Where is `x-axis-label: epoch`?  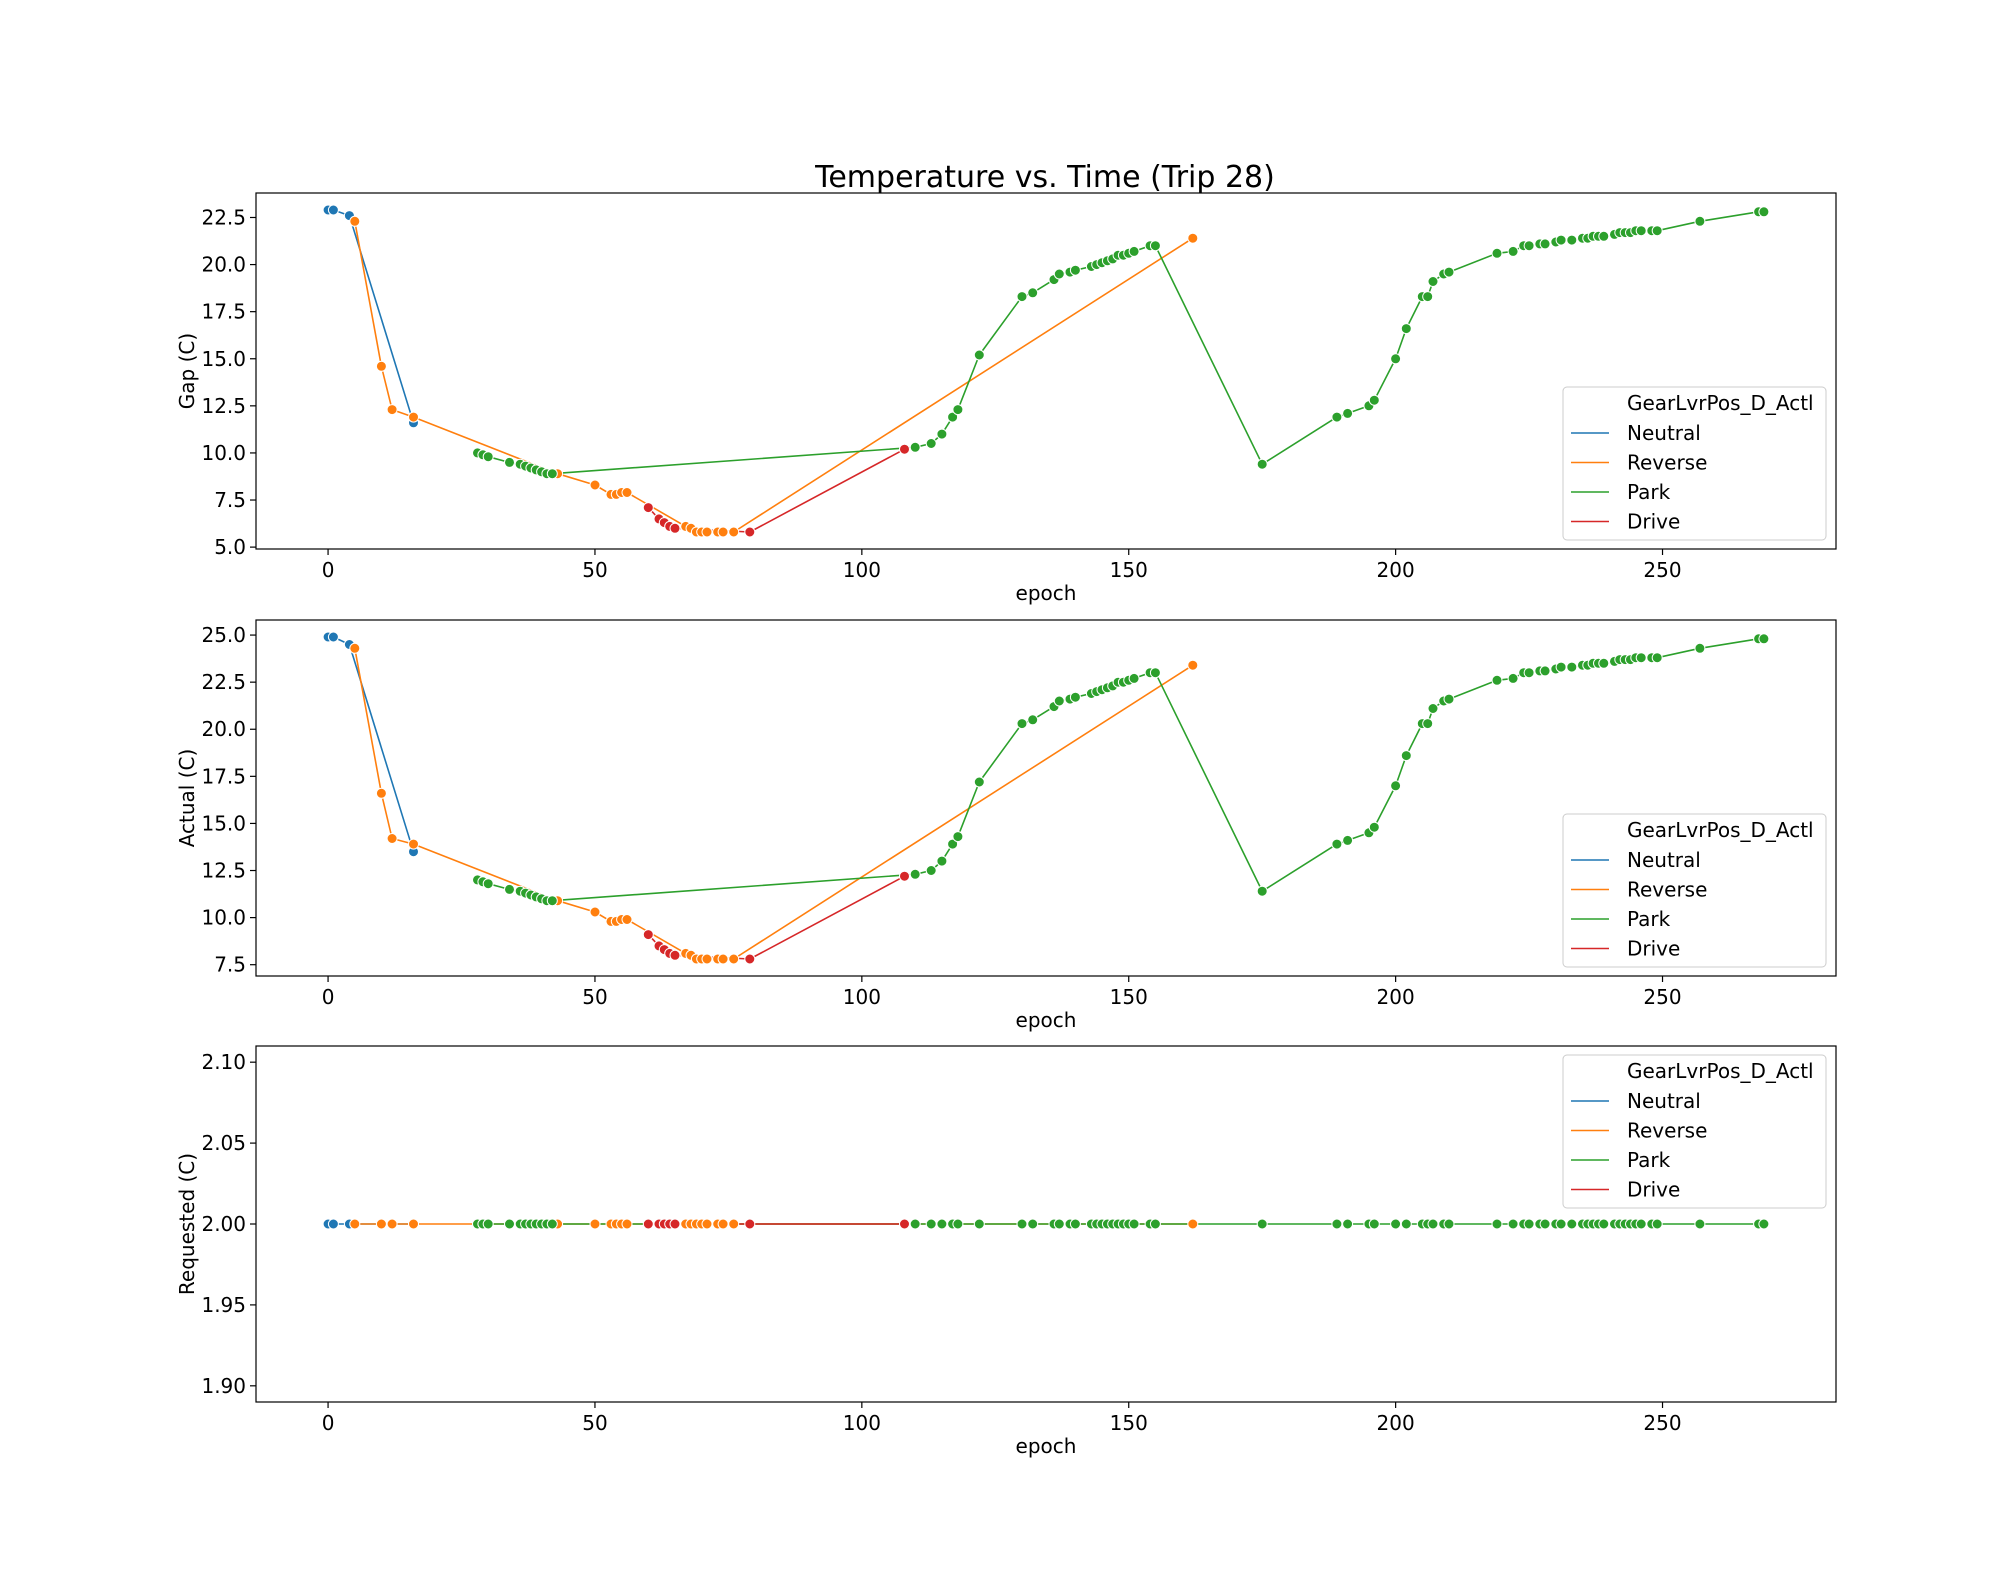 x-axis-label: epoch is located at coordinates (1046, 1446).